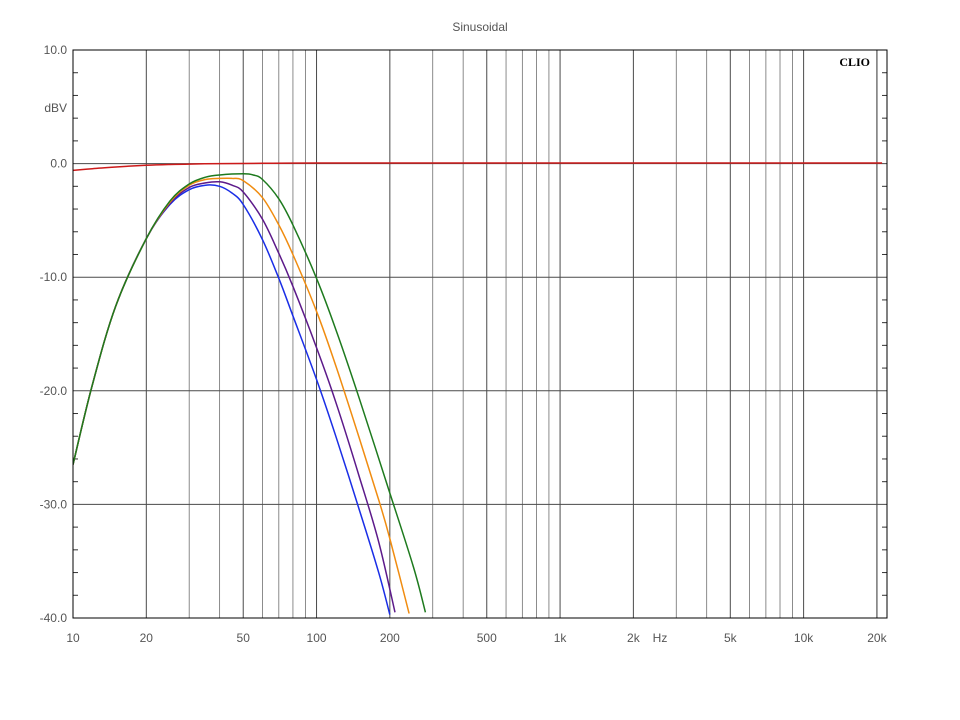 The width and height of the screenshot is (960, 720). What do you see at coordinates (476, 638) in the screenshot?
I see `x-tick-labels: 10 20 50 100 200 500 1k 2k 5k 10k 20k` at bounding box center [476, 638].